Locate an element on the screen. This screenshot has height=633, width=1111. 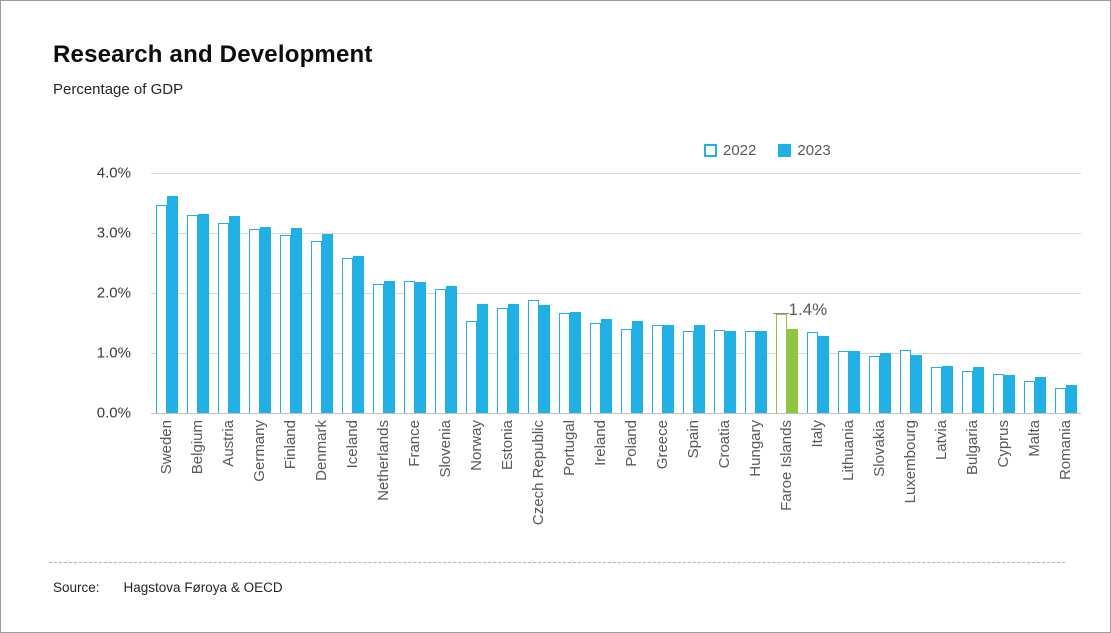
x-label-denmark: Denmark is located at coordinates (321, 450).